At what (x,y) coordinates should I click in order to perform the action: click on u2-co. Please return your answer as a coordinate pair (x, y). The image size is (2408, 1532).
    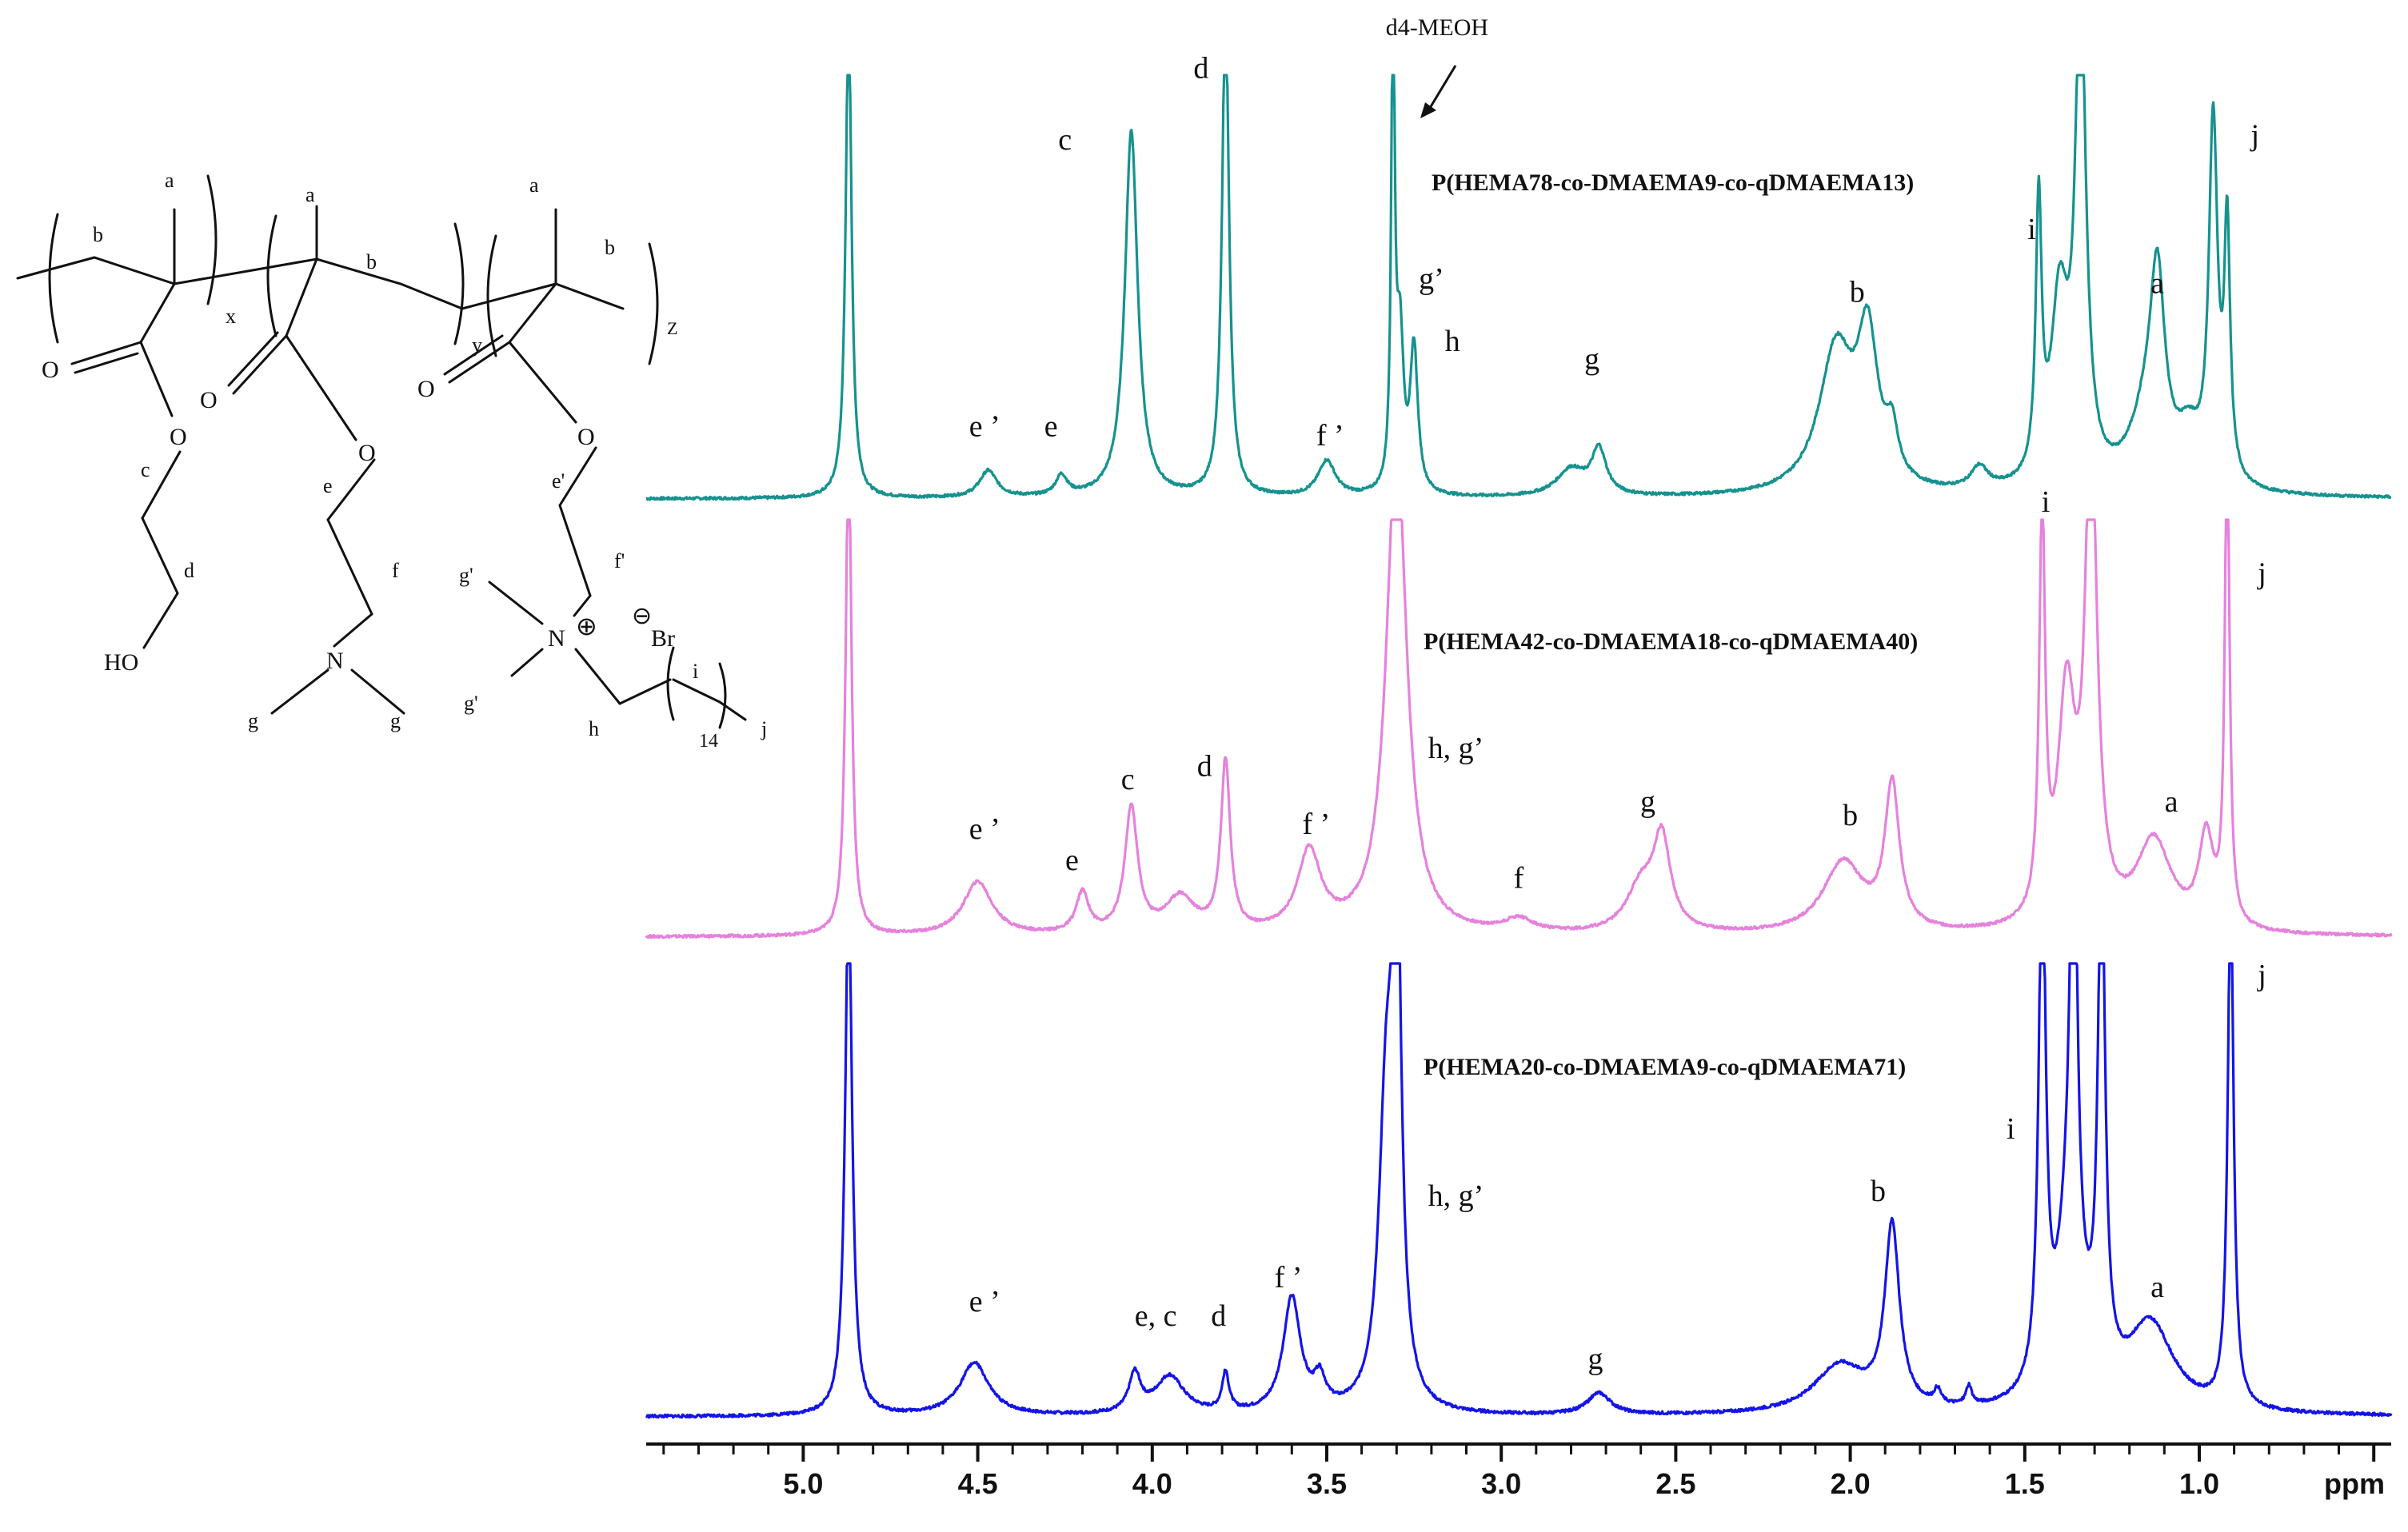
    Looking at the image, I should click on (260, 364).